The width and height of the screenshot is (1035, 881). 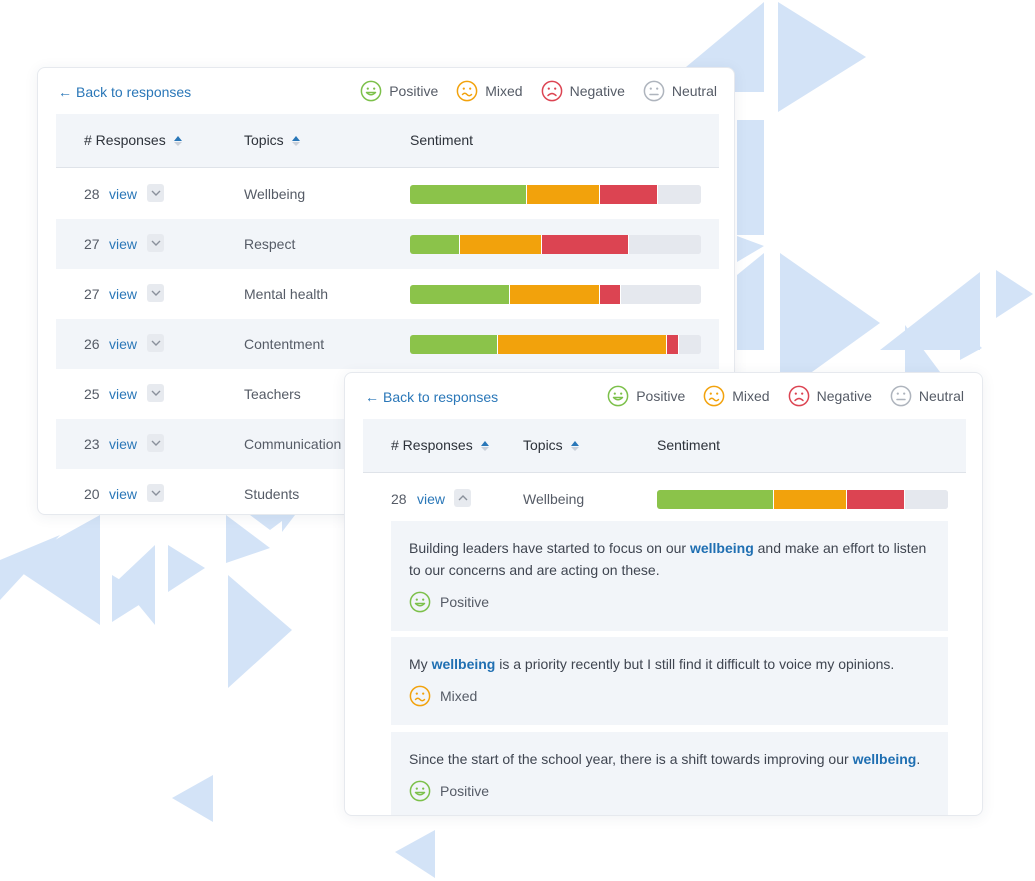 I want to click on table-row: 20 view Students, so click(x=387, y=491).